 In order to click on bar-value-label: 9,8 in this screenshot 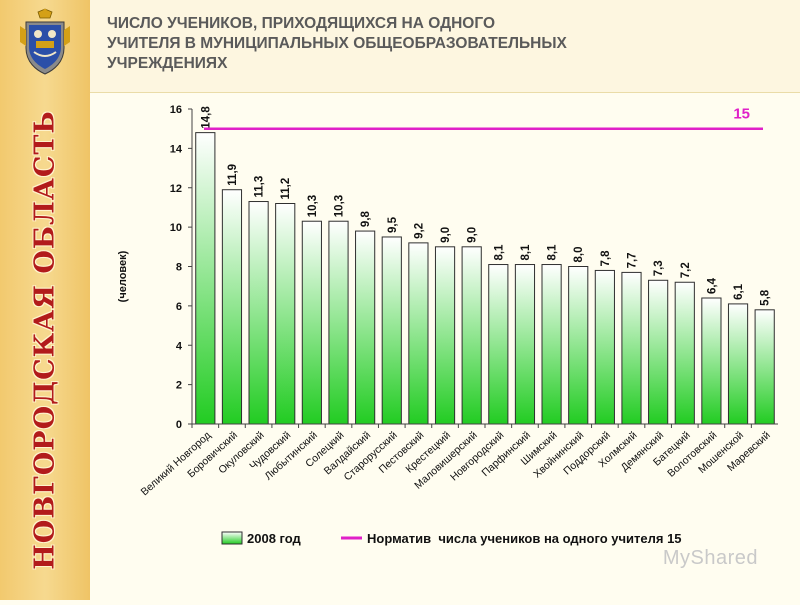, I will do `click(366, 218)`.